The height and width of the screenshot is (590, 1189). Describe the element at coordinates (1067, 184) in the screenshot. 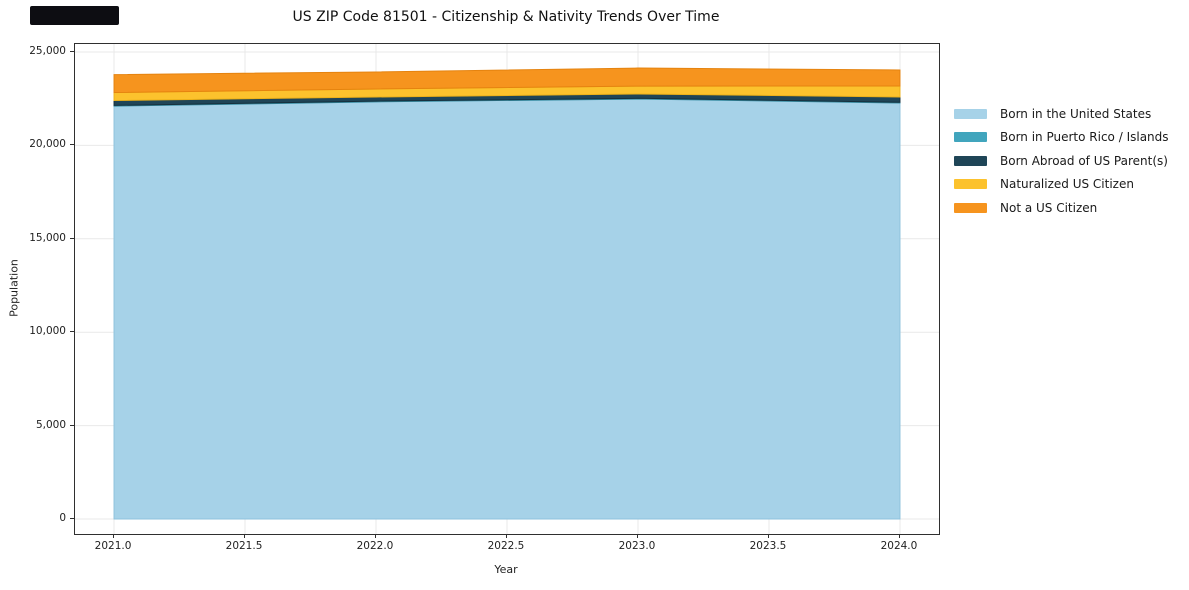

I see `legend-item-label: Naturalized US Citizen` at that location.